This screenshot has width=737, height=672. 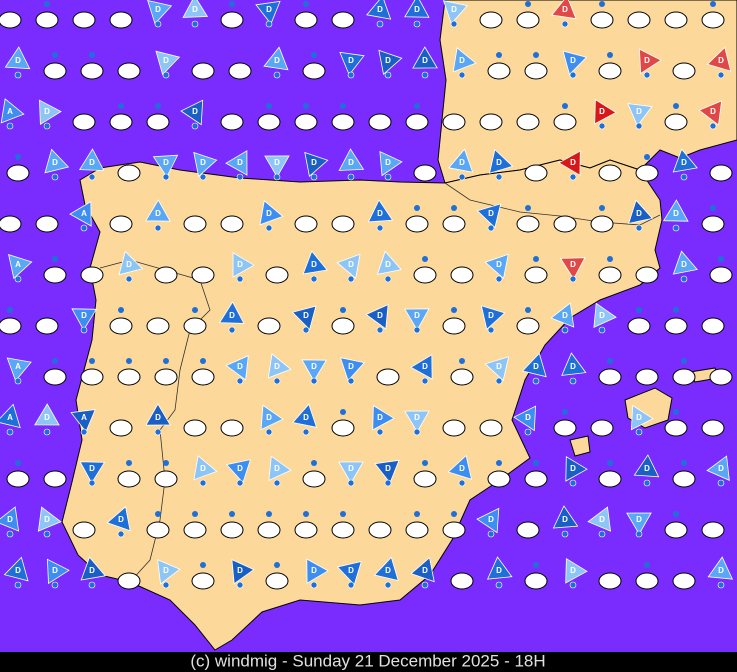 I want to click on caption-bar, so click(x=368, y=662).